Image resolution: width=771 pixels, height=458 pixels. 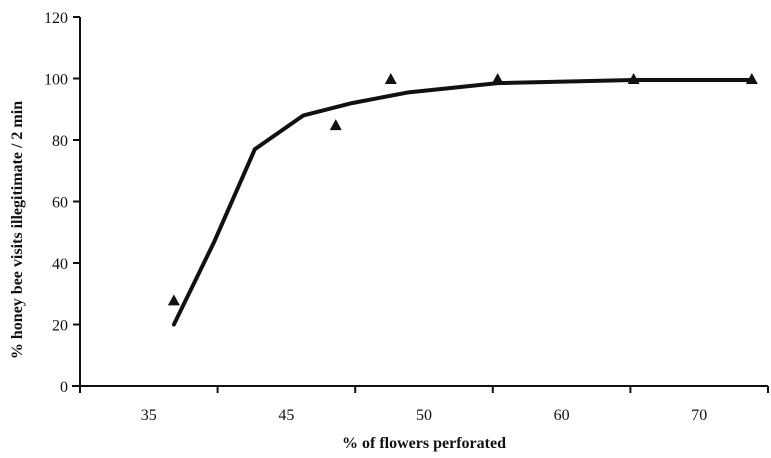 I want to click on x-tick-label: 35, so click(x=149, y=415).